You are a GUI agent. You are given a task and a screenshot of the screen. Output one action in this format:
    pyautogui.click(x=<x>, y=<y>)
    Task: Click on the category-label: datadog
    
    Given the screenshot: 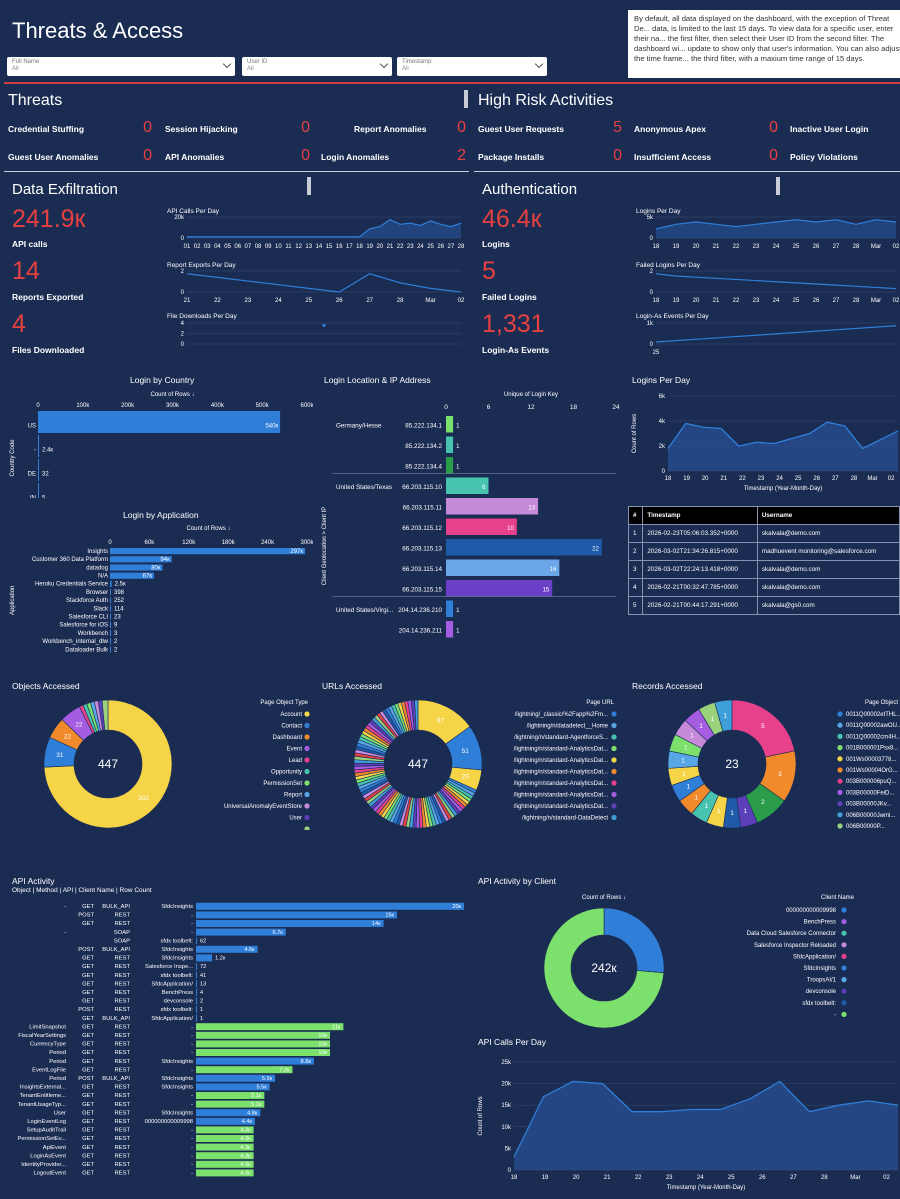 What is the action you would take?
    pyautogui.click(x=97, y=568)
    